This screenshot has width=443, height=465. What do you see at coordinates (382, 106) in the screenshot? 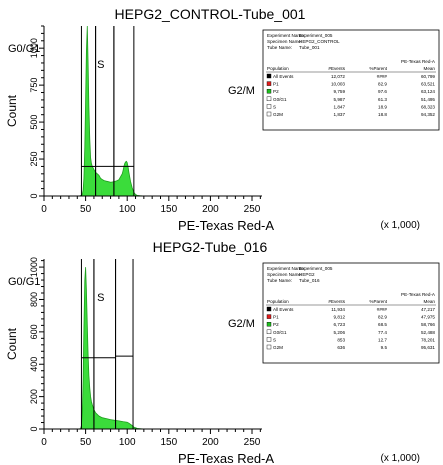
I see `stats-row-parent: 18.9` at bounding box center [382, 106].